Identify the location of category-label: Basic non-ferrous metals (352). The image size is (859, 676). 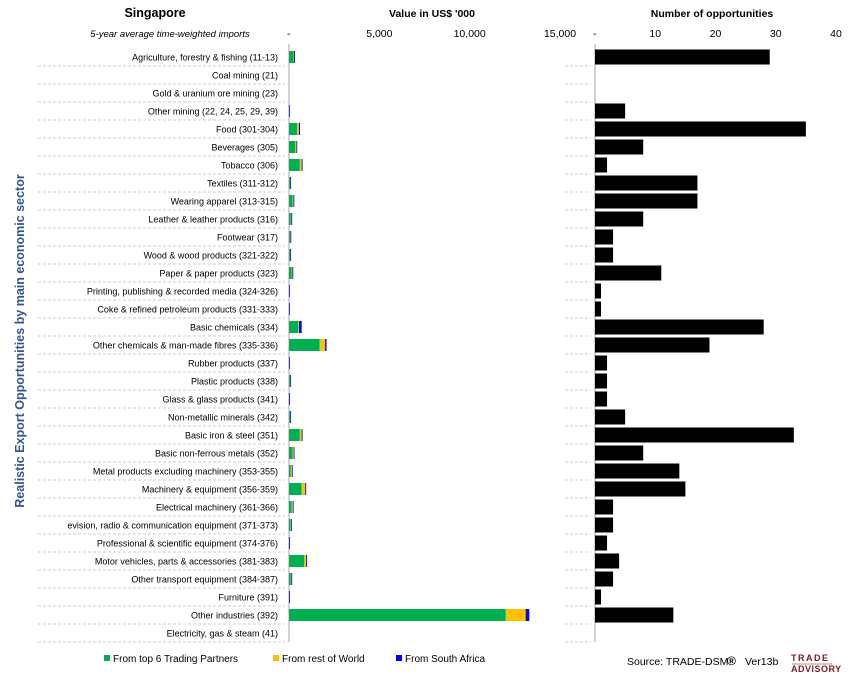
(216, 454).